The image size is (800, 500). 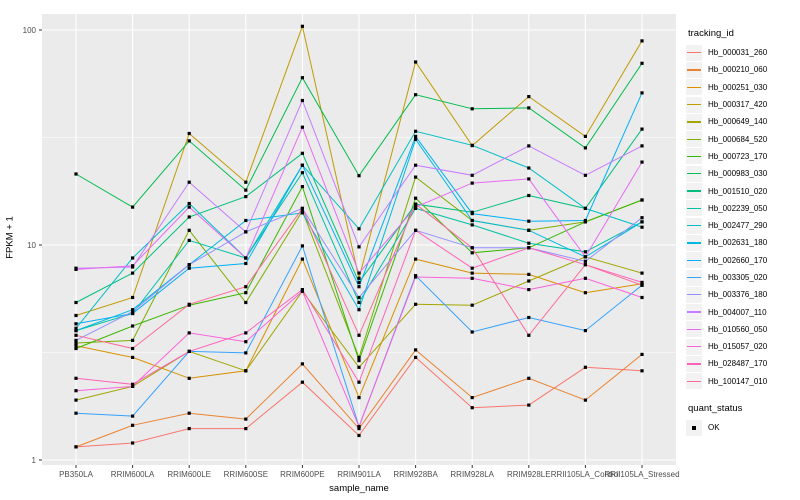 What do you see at coordinates (133, 474) in the screenshot?
I see `x-tick-label: RRIM600LA` at bounding box center [133, 474].